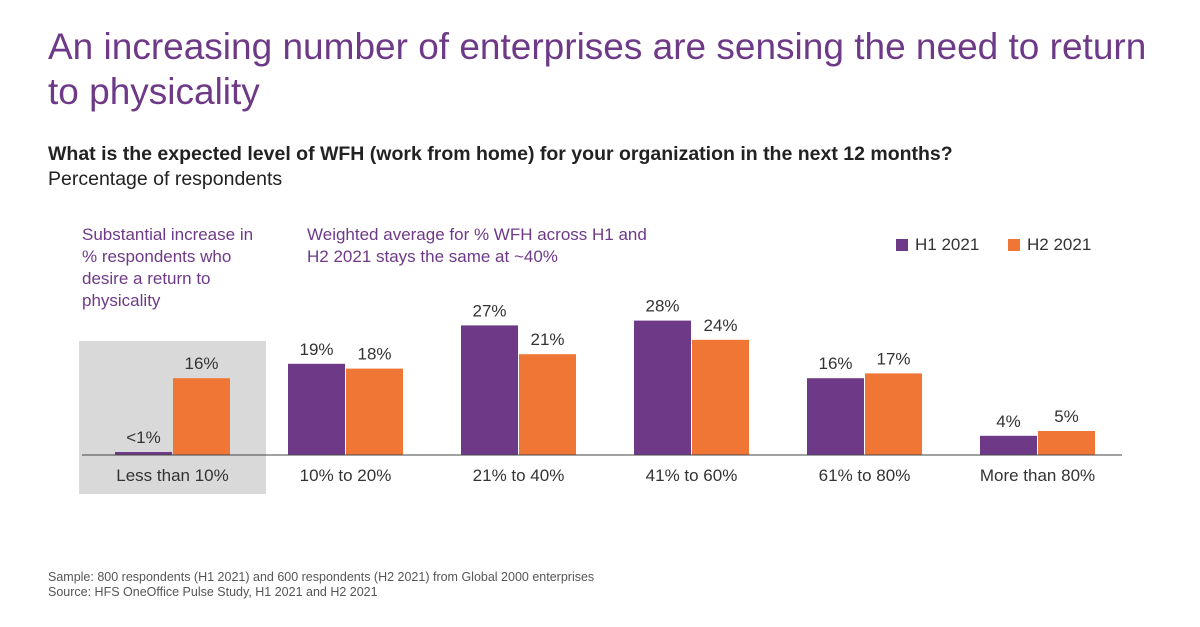  What do you see at coordinates (835, 363) in the screenshot?
I see `data-label-h1-4: 16%` at bounding box center [835, 363].